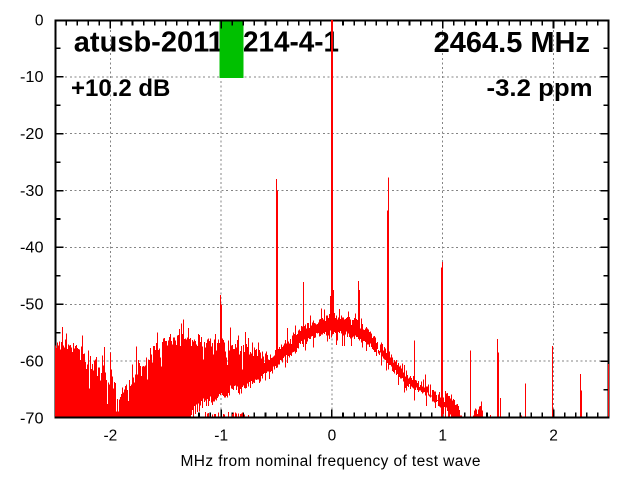  What do you see at coordinates (553, 435) in the screenshot?
I see `svg-text: 2` at bounding box center [553, 435].